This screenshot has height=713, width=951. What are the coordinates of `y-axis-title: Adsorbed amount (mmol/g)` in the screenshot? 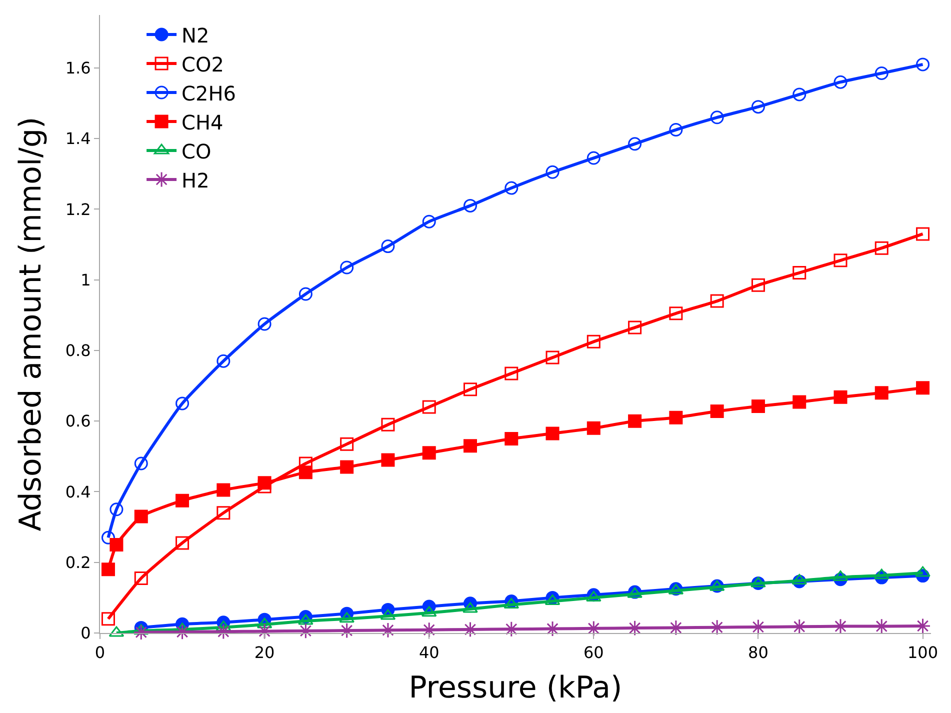 It's located at (30, 324).